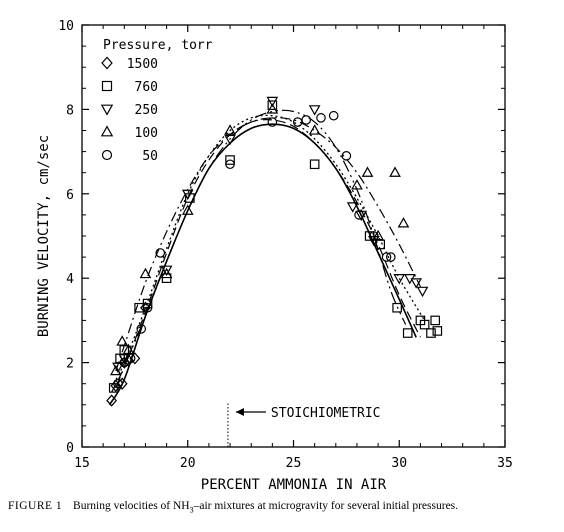 The image size is (564, 532). What do you see at coordinates (70, 448) in the screenshot?
I see `y-tick-label: 0` at bounding box center [70, 448].